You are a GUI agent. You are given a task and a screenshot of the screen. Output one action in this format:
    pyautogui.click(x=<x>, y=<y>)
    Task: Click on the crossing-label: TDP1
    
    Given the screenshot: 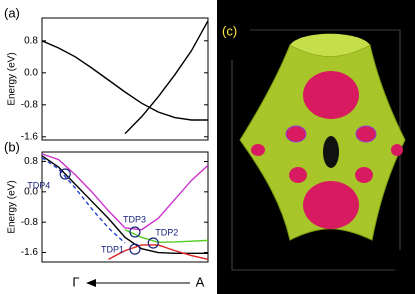 What is the action you would take?
    pyautogui.click(x=112, y=249)
    